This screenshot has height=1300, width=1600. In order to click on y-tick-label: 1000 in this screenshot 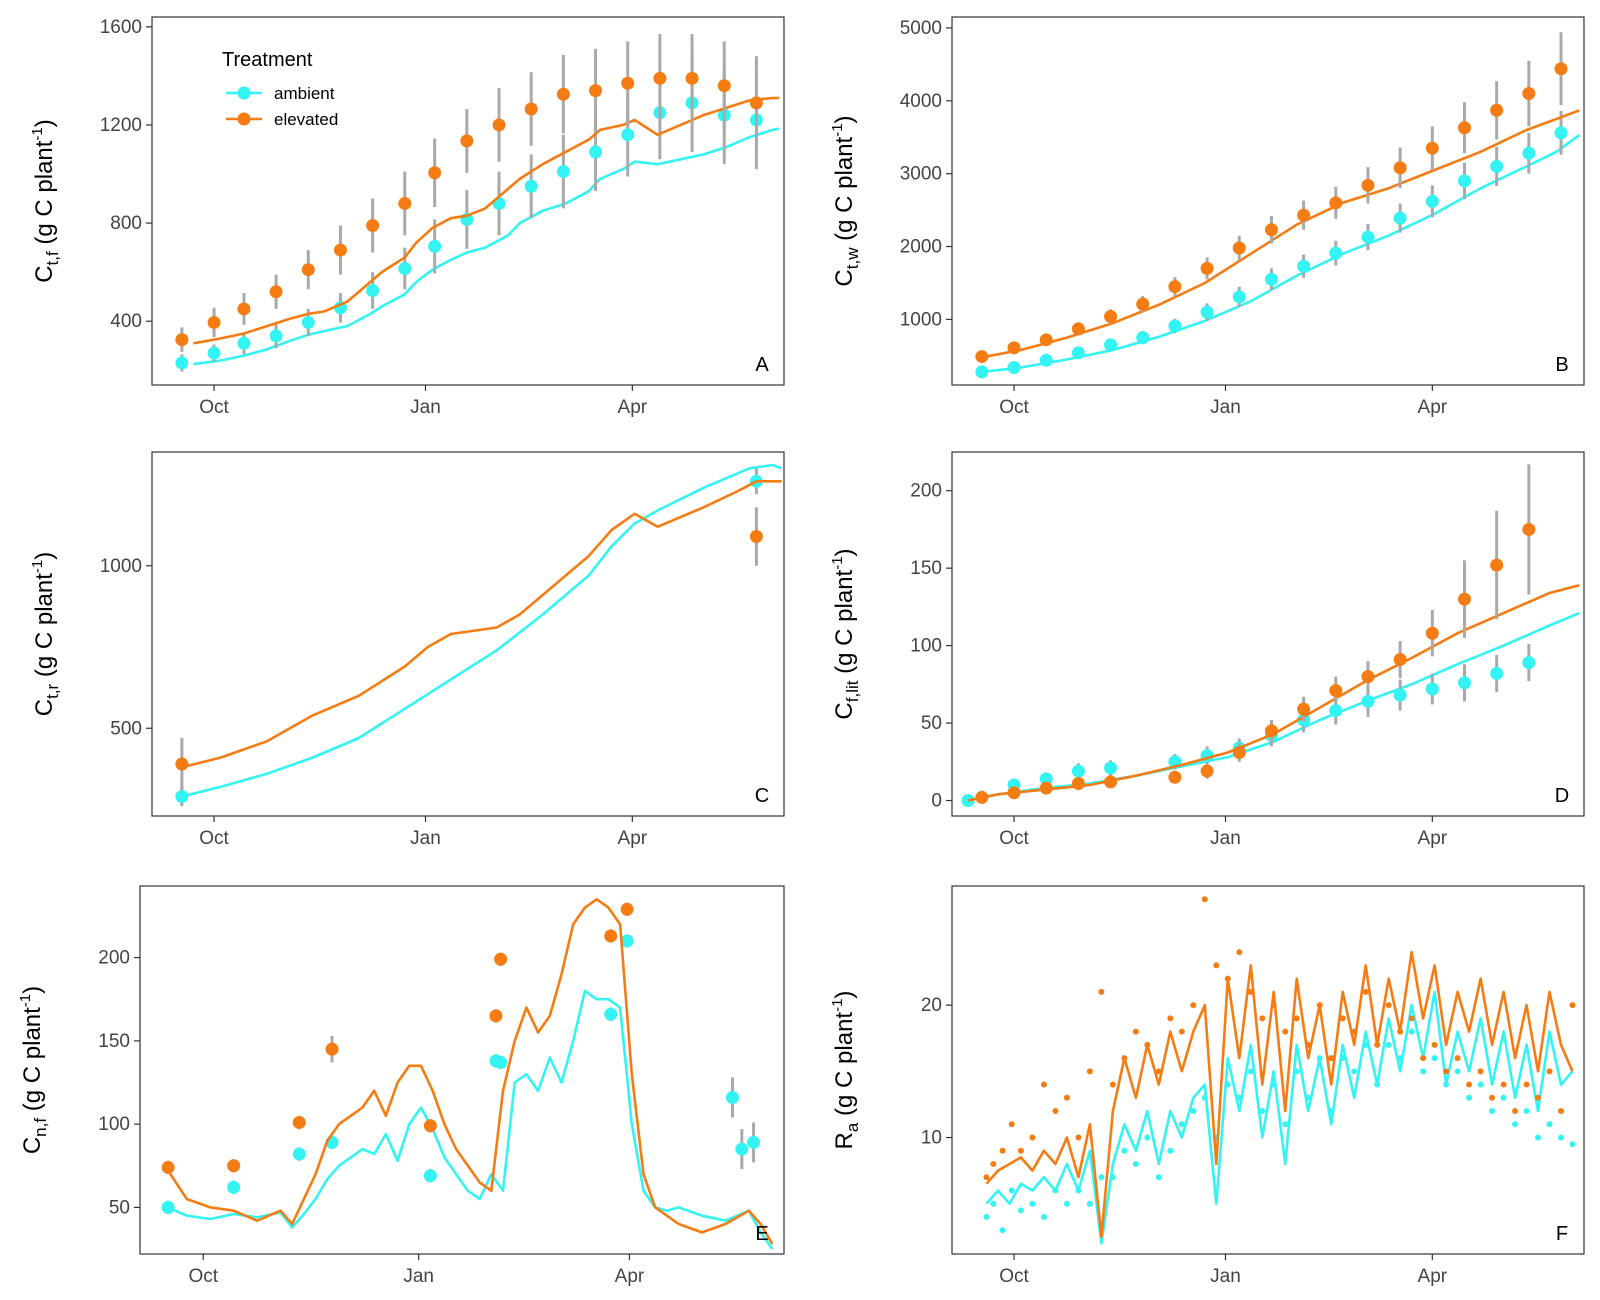, I will do `click(921, 319)`.